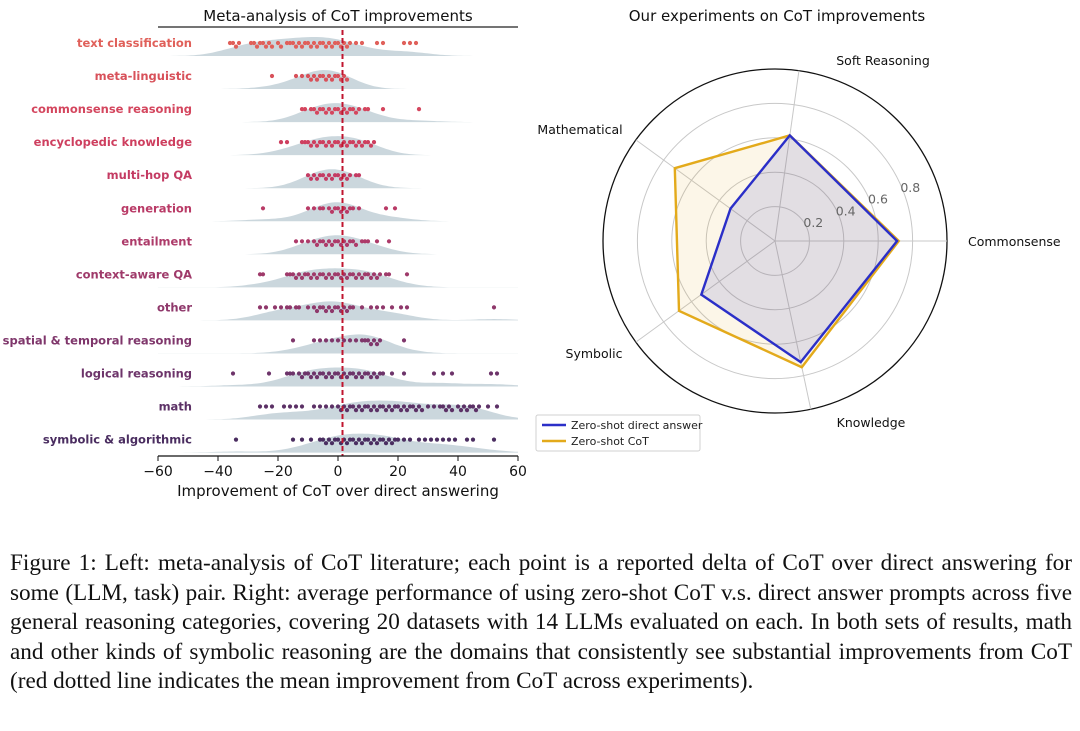 This screenshot has height=731, width=1080. What do you see at coordinates (705, 190) in the screenshot?
I see `radar-spoke` at bounding box center [705, 190].